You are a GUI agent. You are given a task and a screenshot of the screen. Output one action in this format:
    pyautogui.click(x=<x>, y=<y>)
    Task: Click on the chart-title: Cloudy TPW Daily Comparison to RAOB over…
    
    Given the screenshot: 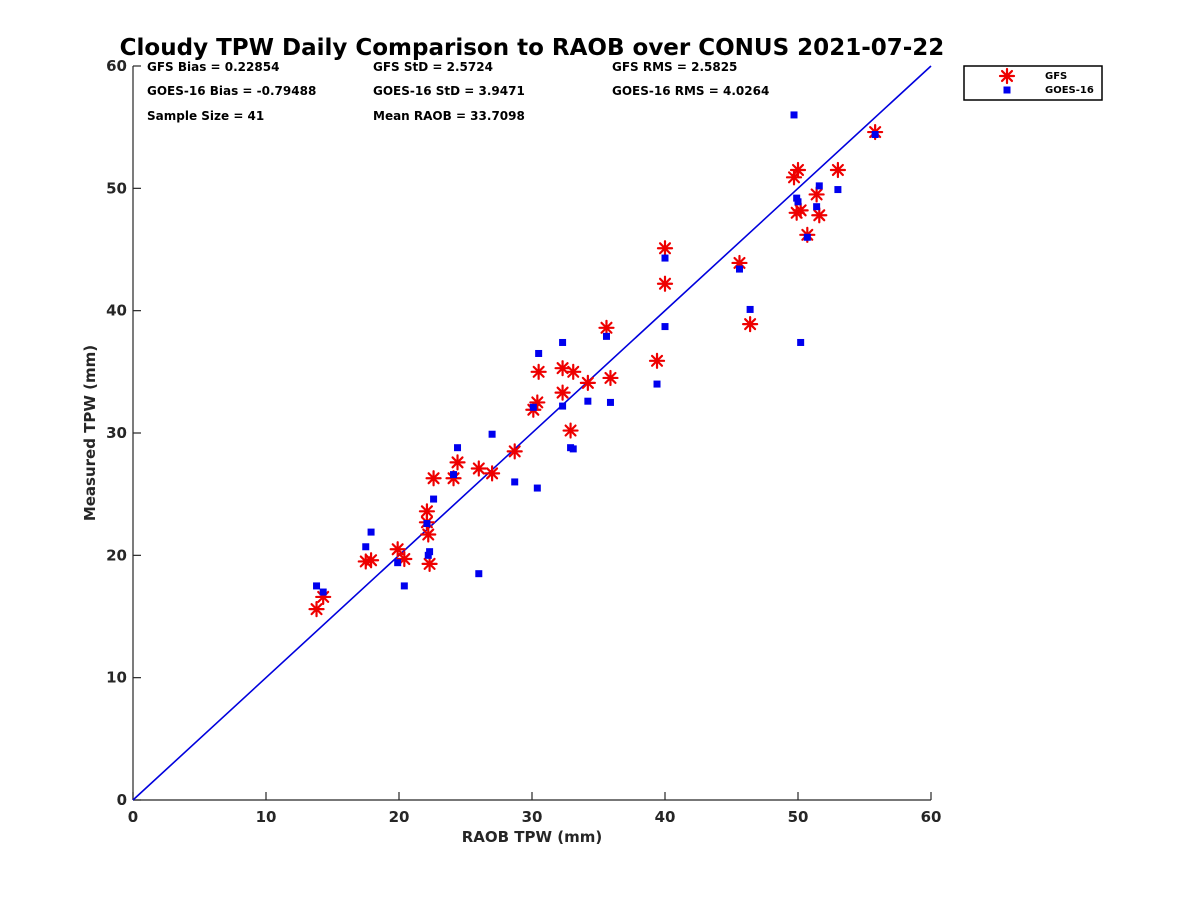 What is the action you would take?
    pyautogui.click(x=532, y=48)
    